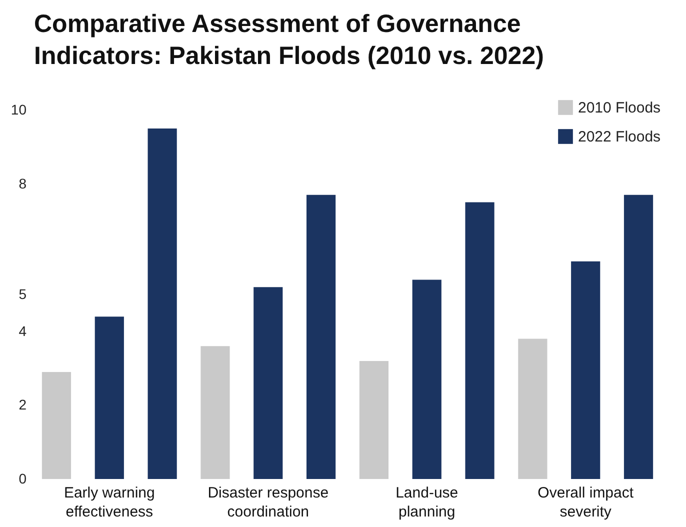 The image size is (686, 527). What do you see at coordinates (22, 478) in the screenshot?
I see `y-tick-label: 0` at bounding box center [22, 478].